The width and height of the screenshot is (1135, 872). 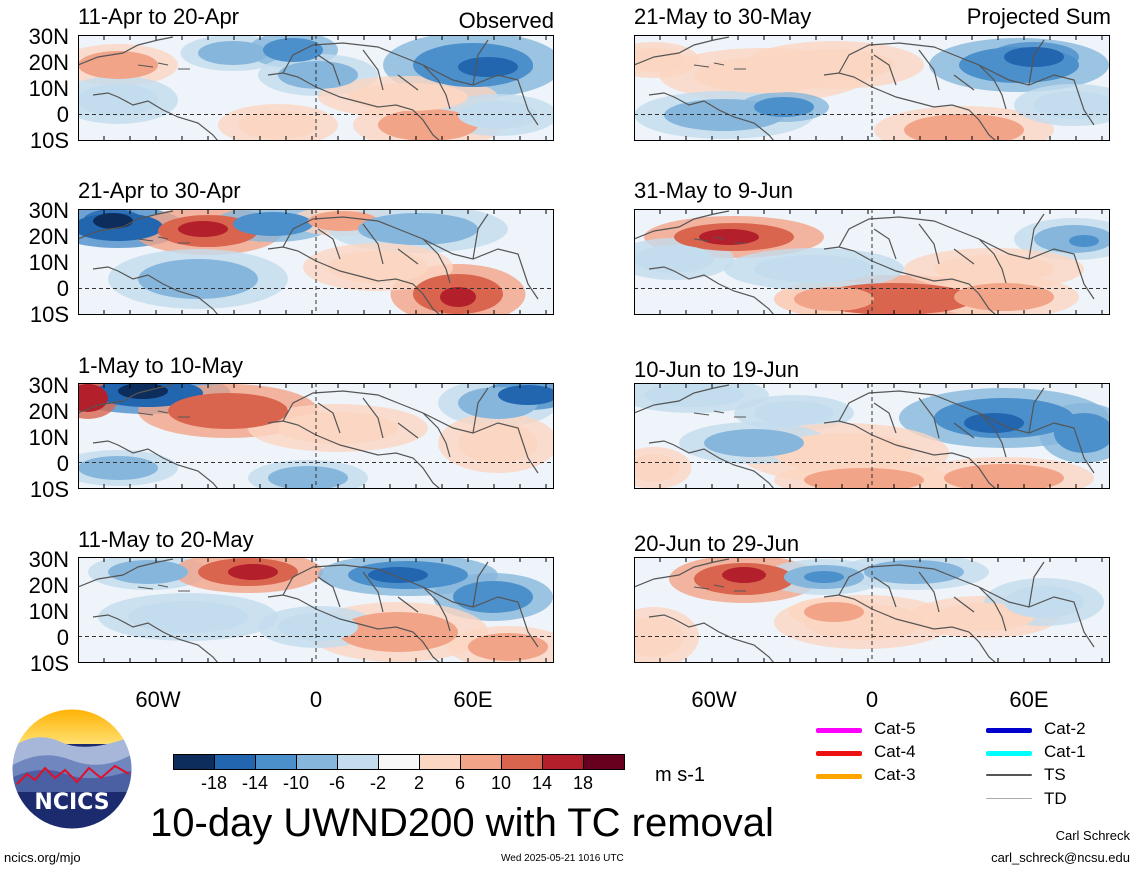 What do you see at coordinates (1038, 16) in the screenshot?
I see `panel-tag-projected: Projected Sum` at bounding box center [1038, 16].